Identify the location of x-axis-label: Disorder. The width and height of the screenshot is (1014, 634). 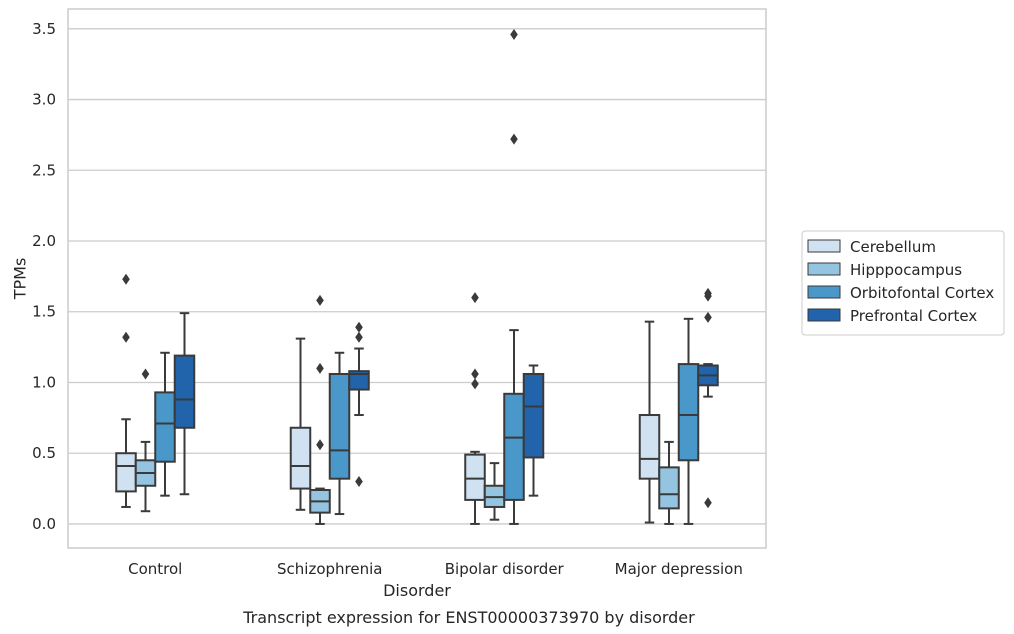
(417, 590).